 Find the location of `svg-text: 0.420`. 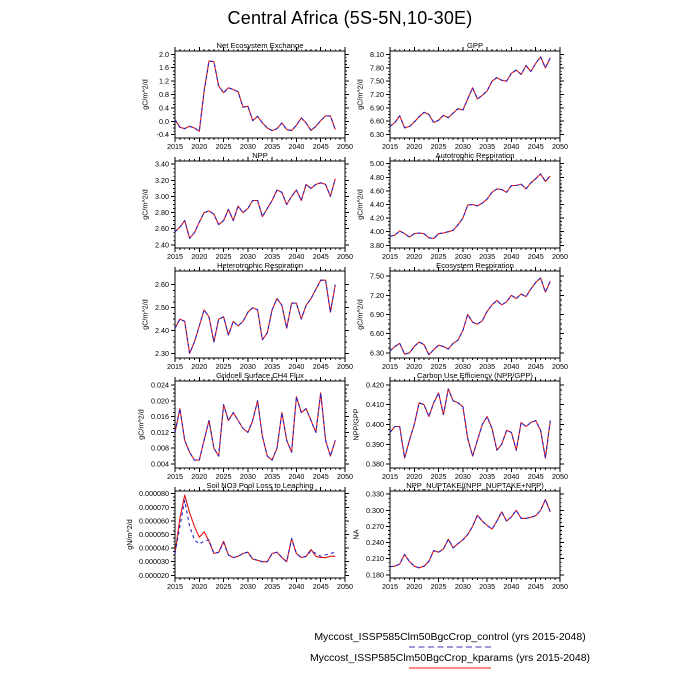

svg-text: 0.420 is located at coordinates (375, 384).